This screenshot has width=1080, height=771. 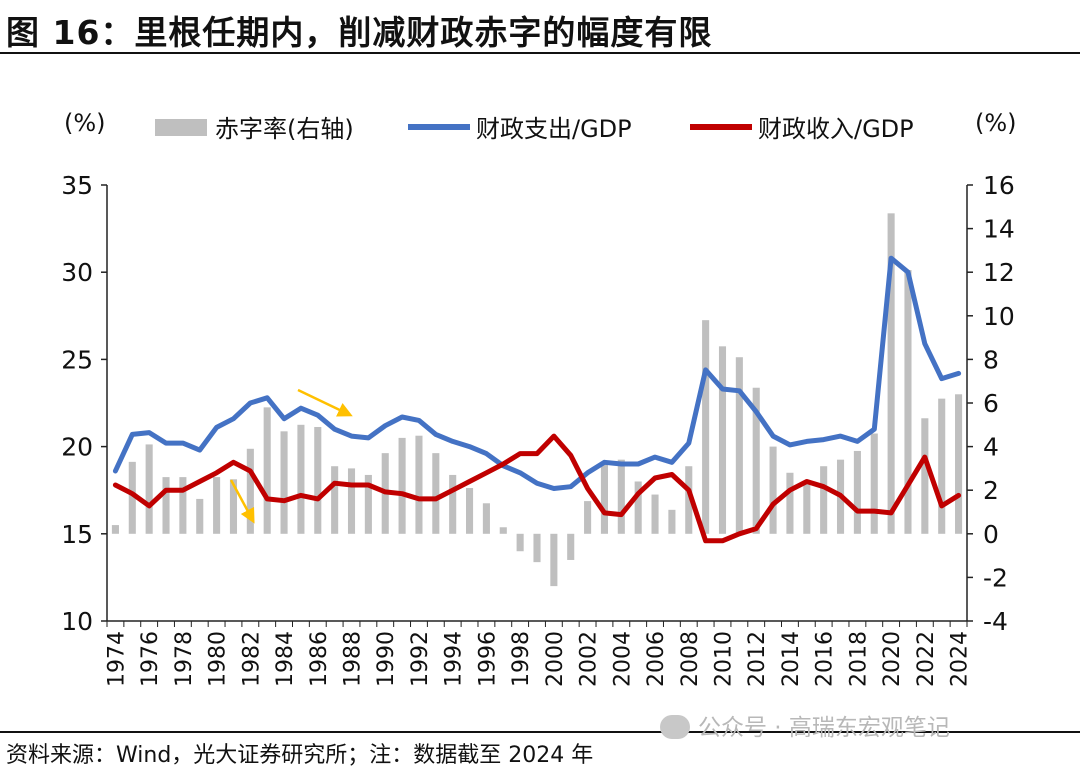 I want to click on x-tick-label-1992: 1992, so click(x=420, y=659).